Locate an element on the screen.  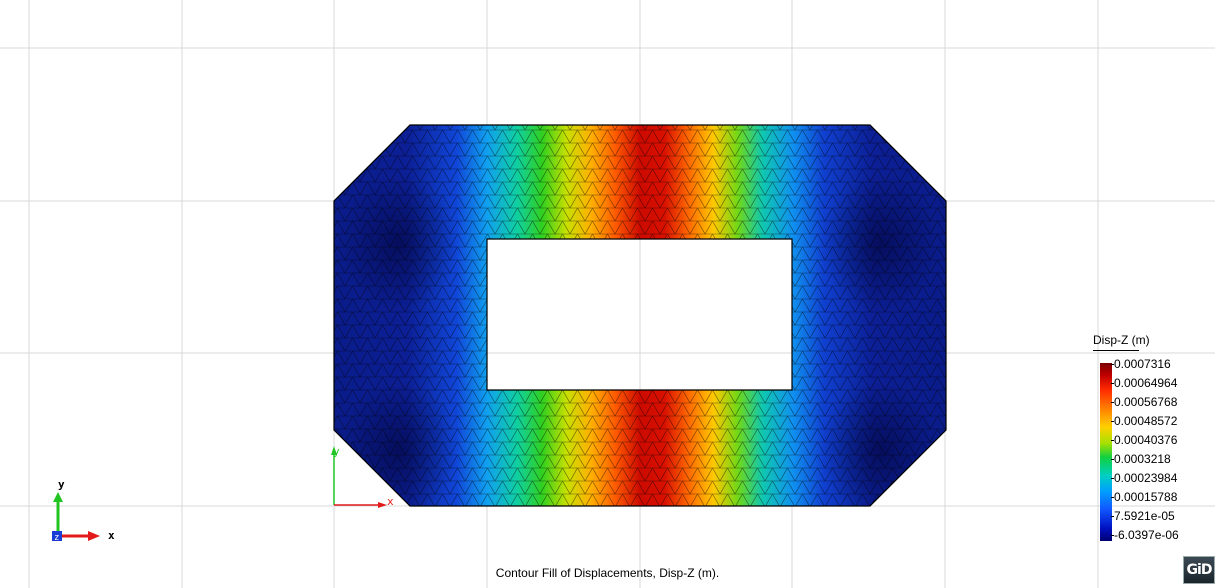
legend-title: Disp-Z (m) is located at coordinates (1121, 340).